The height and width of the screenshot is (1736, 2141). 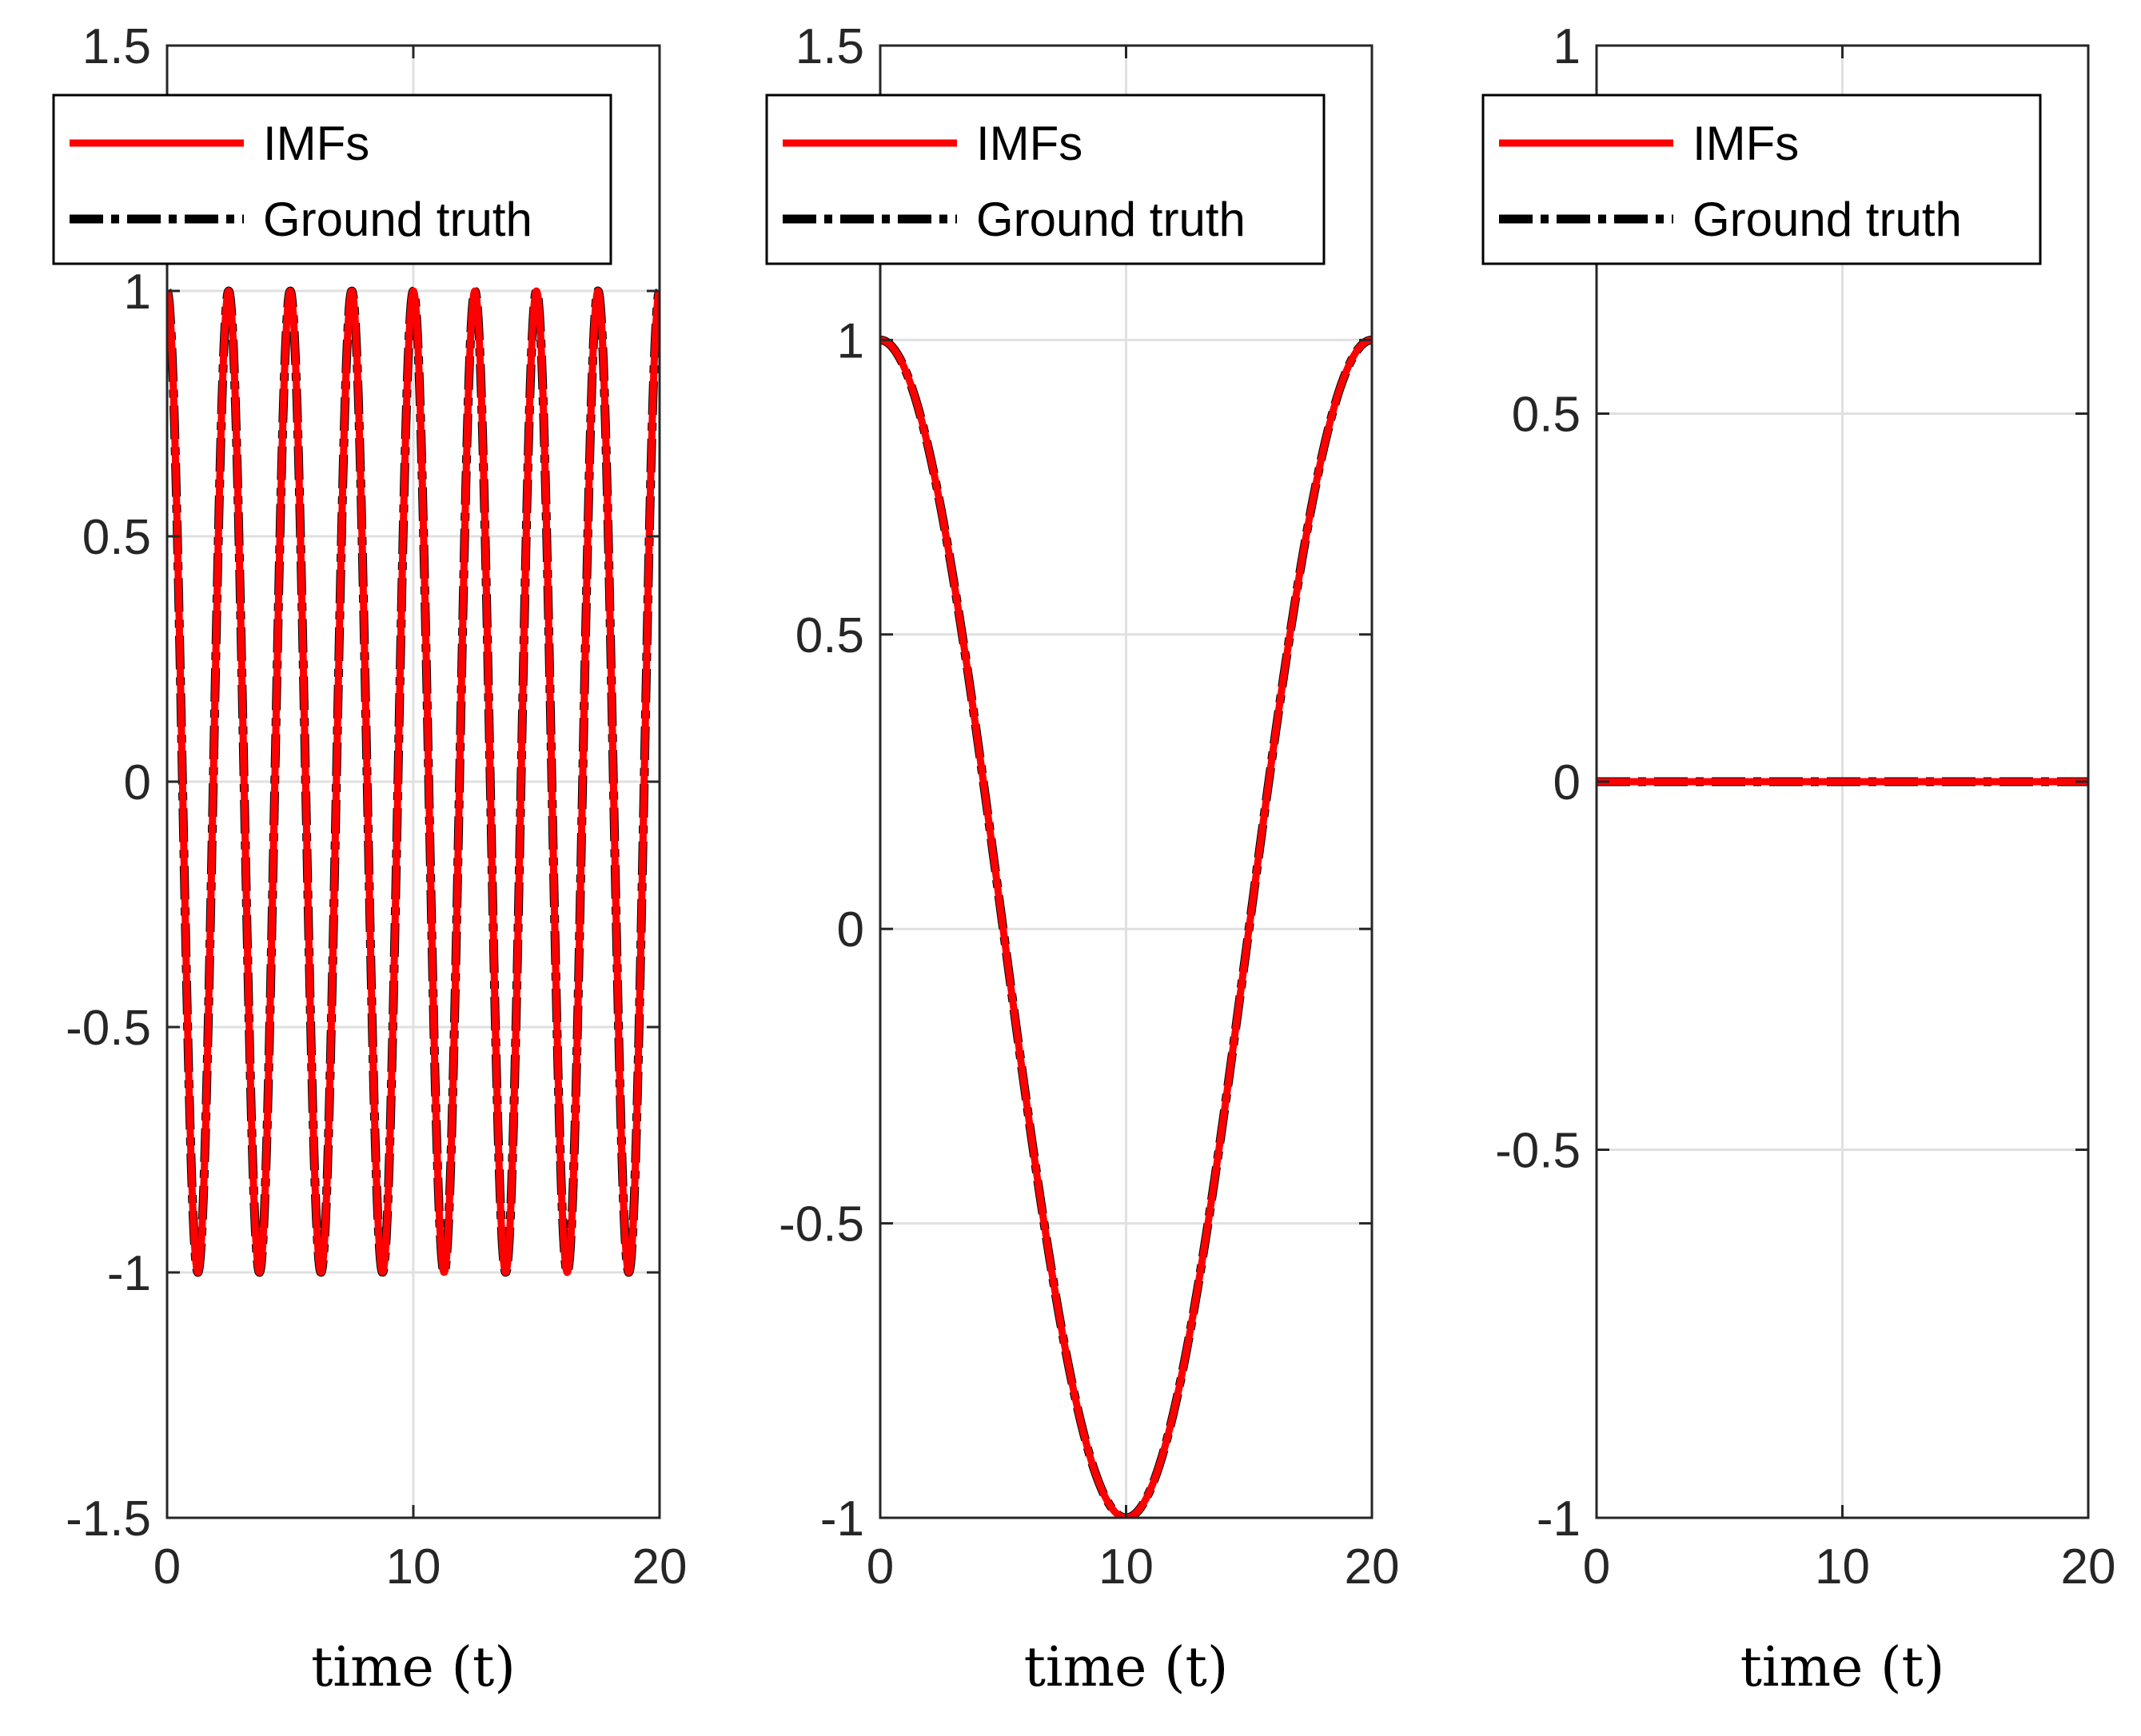 I want to click on series-group, so click(x=414, y=781).